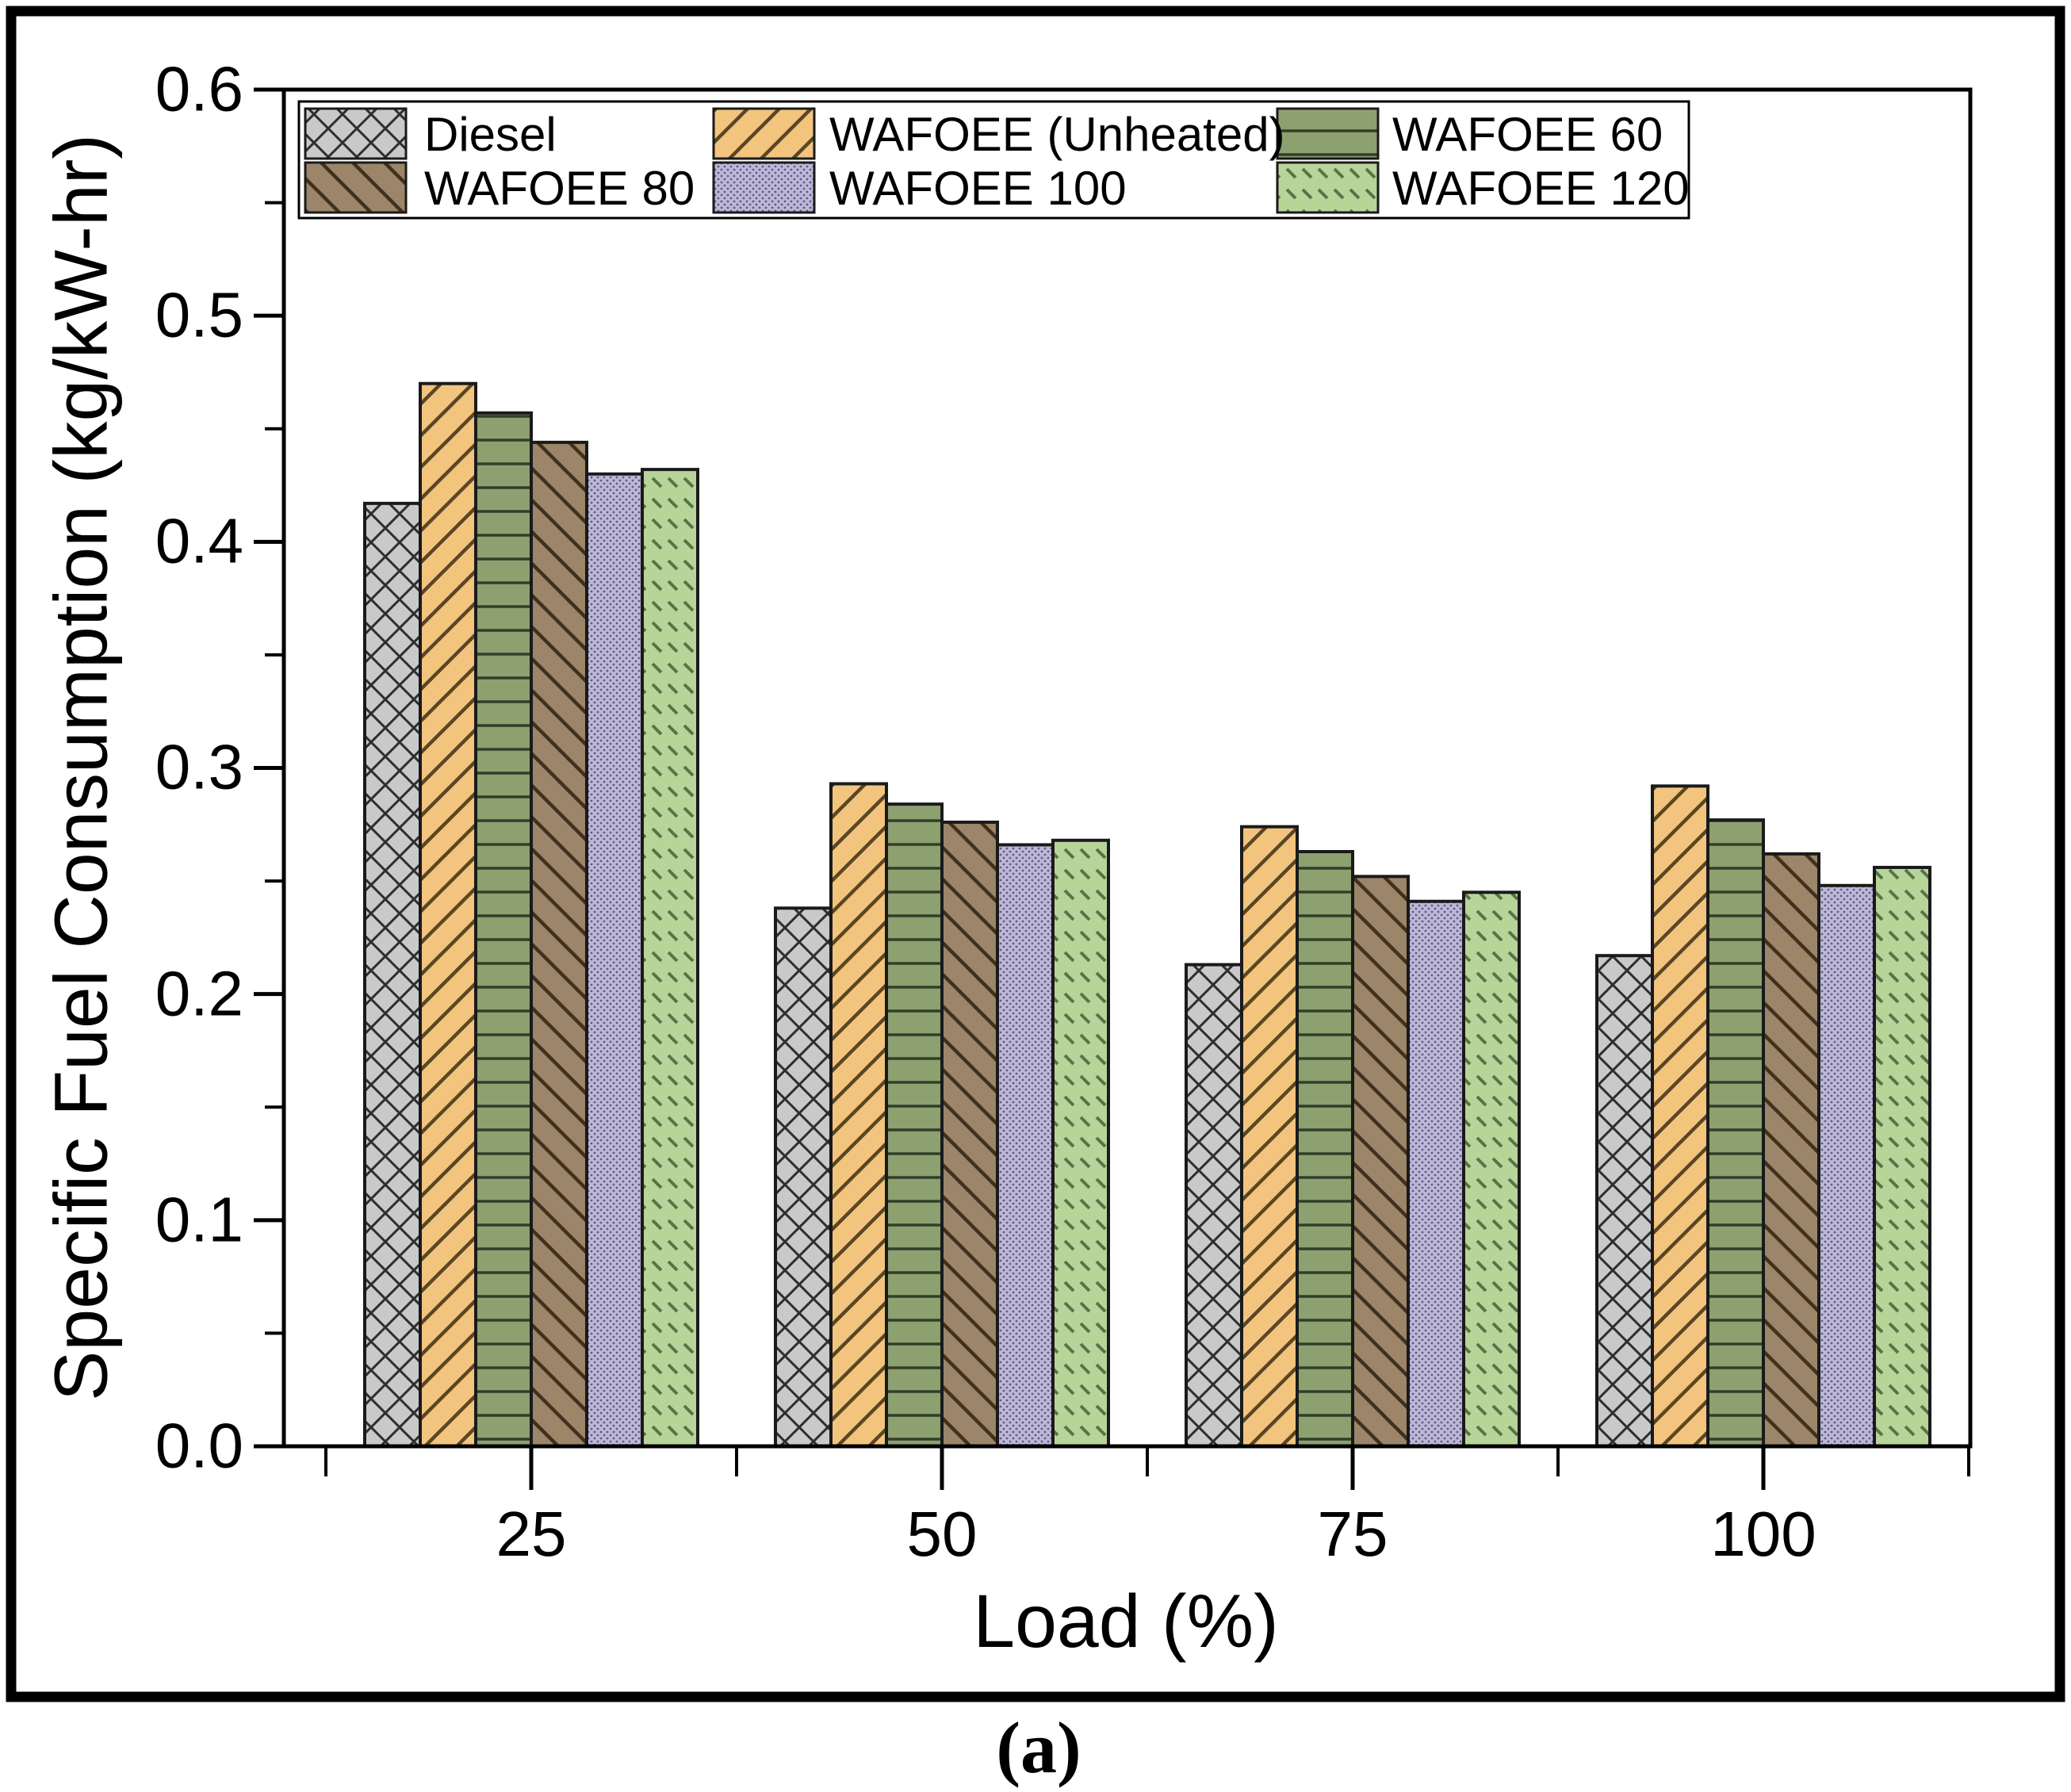 The height and width of the screenshot is (1792, 2071). I want to click on y-tick-label: 0.4, so click(199, 540).